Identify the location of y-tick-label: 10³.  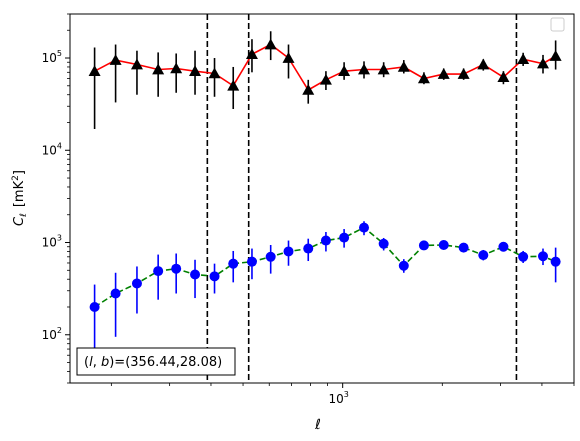
(52, 242).